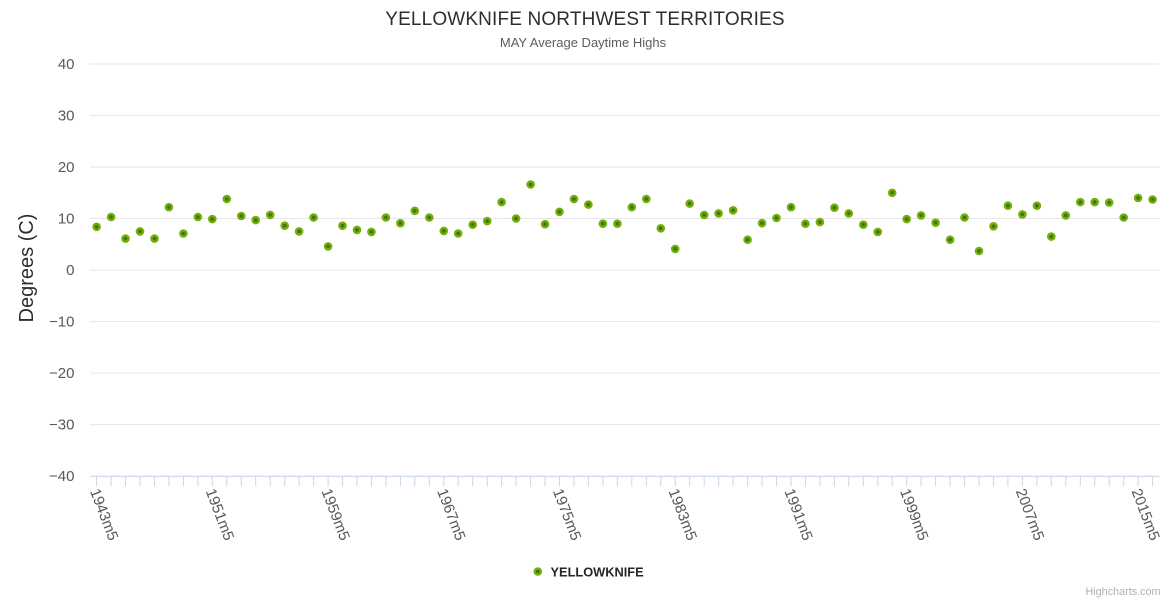 The height and width of the screenshot is (605, 1170). What do you see at coordinates (584, 19) in the screenshot?
I see `svg-text:YELLOWKNIFE NORTHWEST TERRITOR: YELLOWKNIFE NORTHWEST TERRITORIES` at bounding box center [584, 19].